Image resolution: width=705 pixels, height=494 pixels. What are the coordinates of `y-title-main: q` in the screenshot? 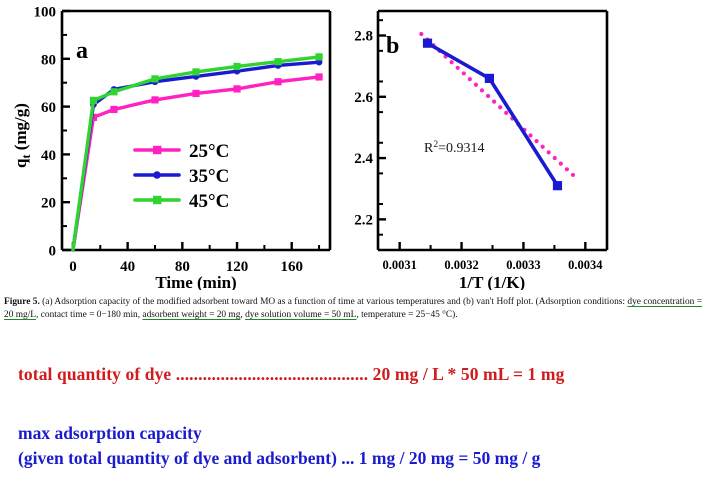 It's located at (20, 163).